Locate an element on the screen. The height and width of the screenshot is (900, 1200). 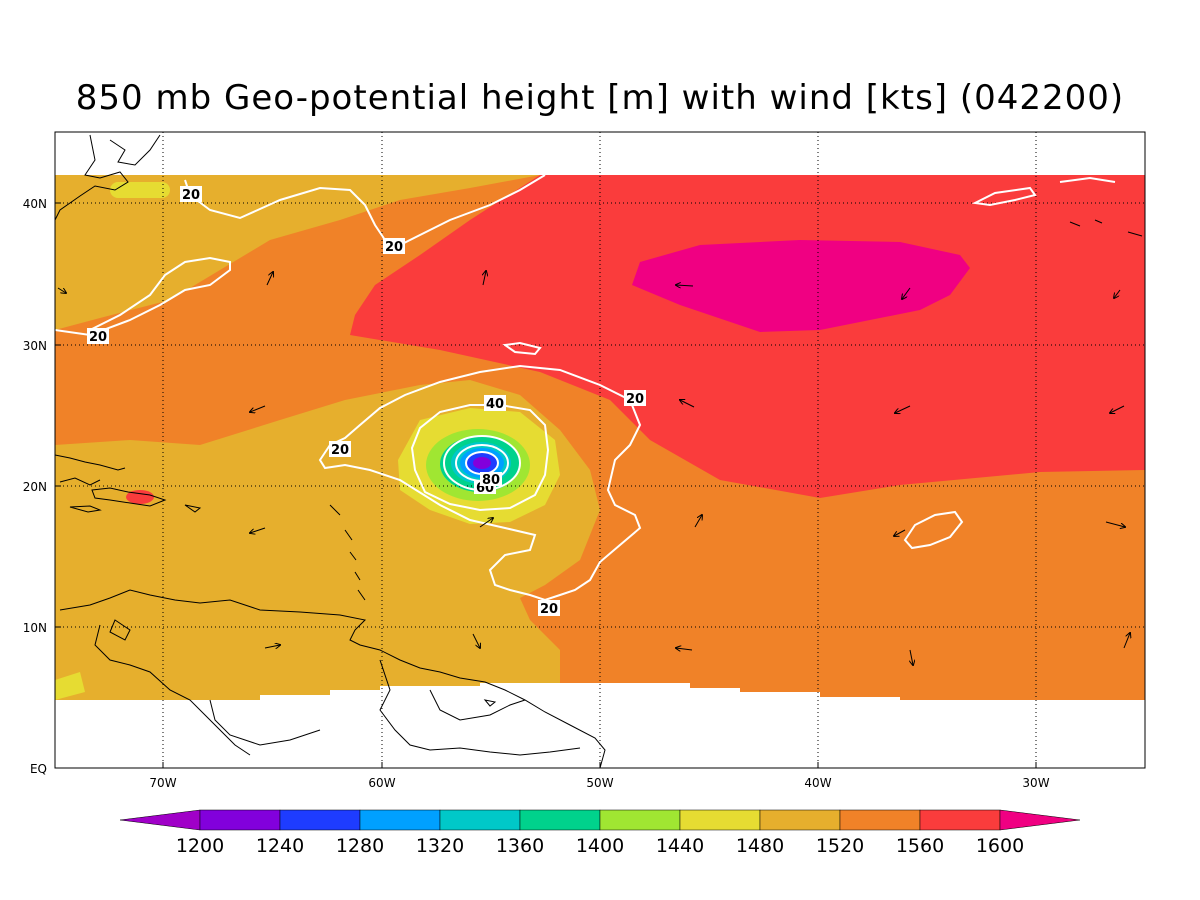
colorbar-level-label: 1480 is located at coordinates (760, 846).